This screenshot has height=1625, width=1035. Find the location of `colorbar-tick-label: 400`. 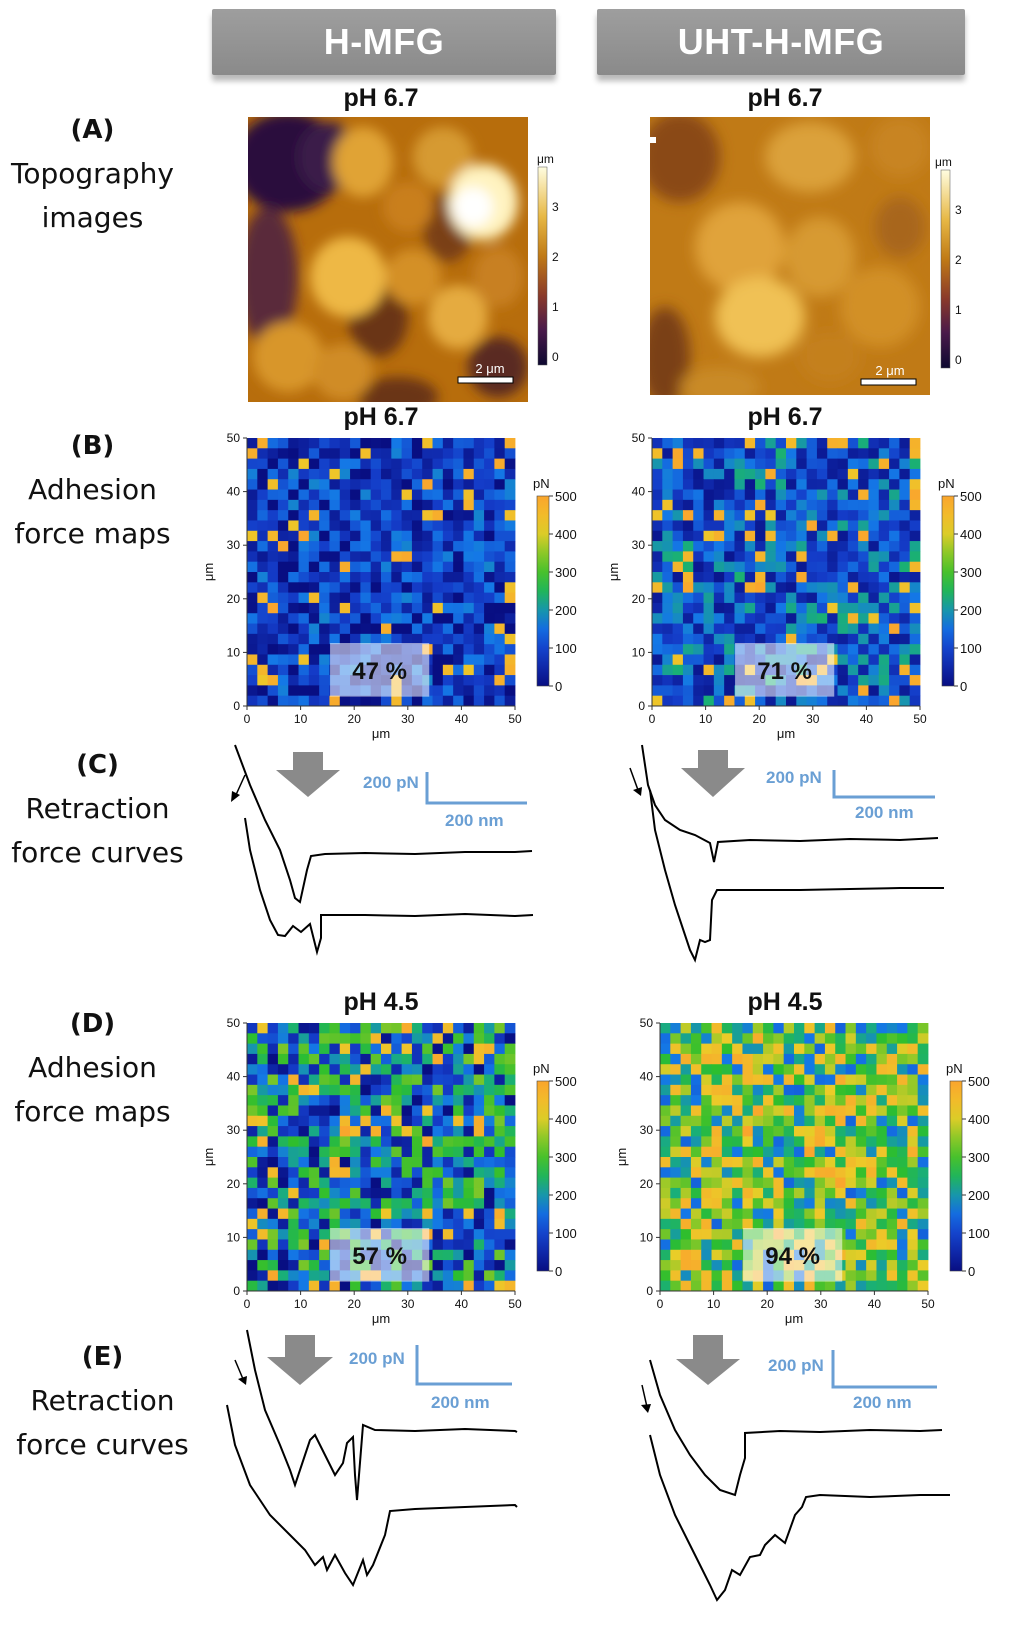

colorbar-tick-label: 400 is located at coordinates (979, 1119).